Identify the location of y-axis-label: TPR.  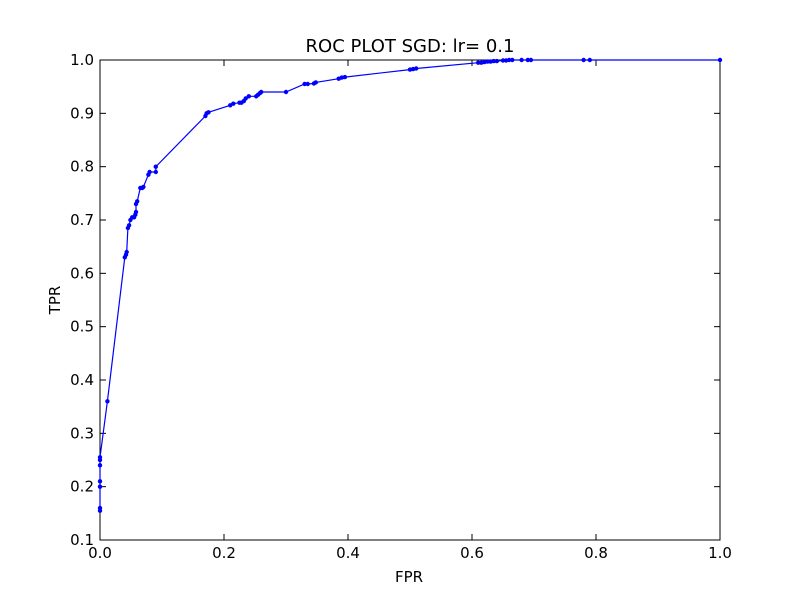
(55, 301).